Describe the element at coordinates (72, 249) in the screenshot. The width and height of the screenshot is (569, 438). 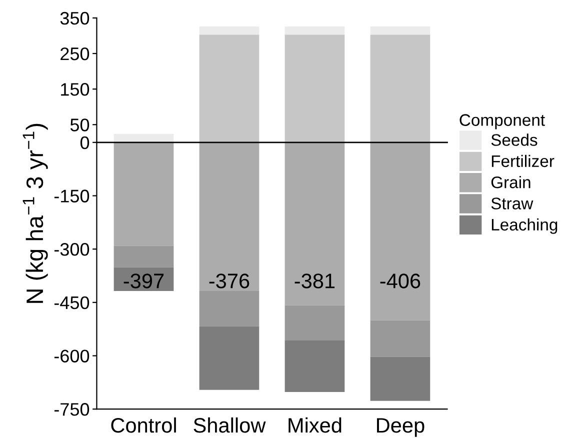
I see `y-tick-label: -300` at that location.